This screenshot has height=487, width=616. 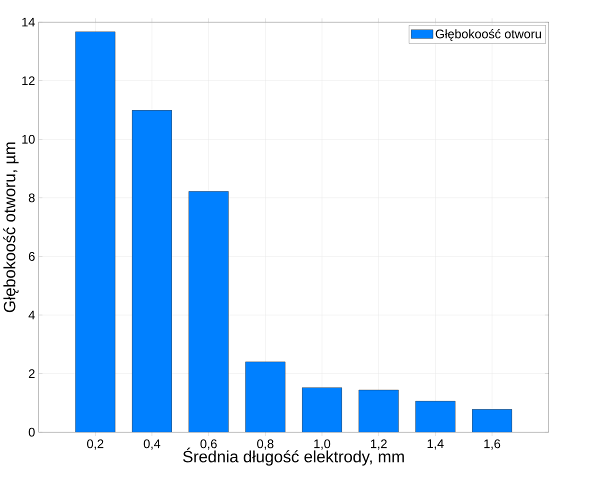 I want to click on x-tick-label: 0,6, so click(x=208, y=444).